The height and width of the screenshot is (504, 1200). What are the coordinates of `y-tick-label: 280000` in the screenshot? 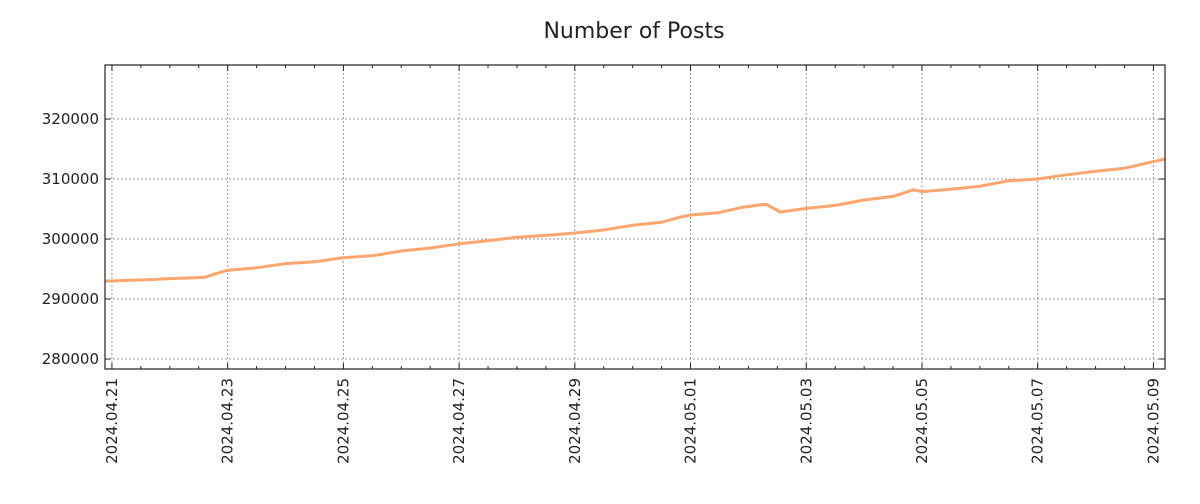 It's located at (70, 359).